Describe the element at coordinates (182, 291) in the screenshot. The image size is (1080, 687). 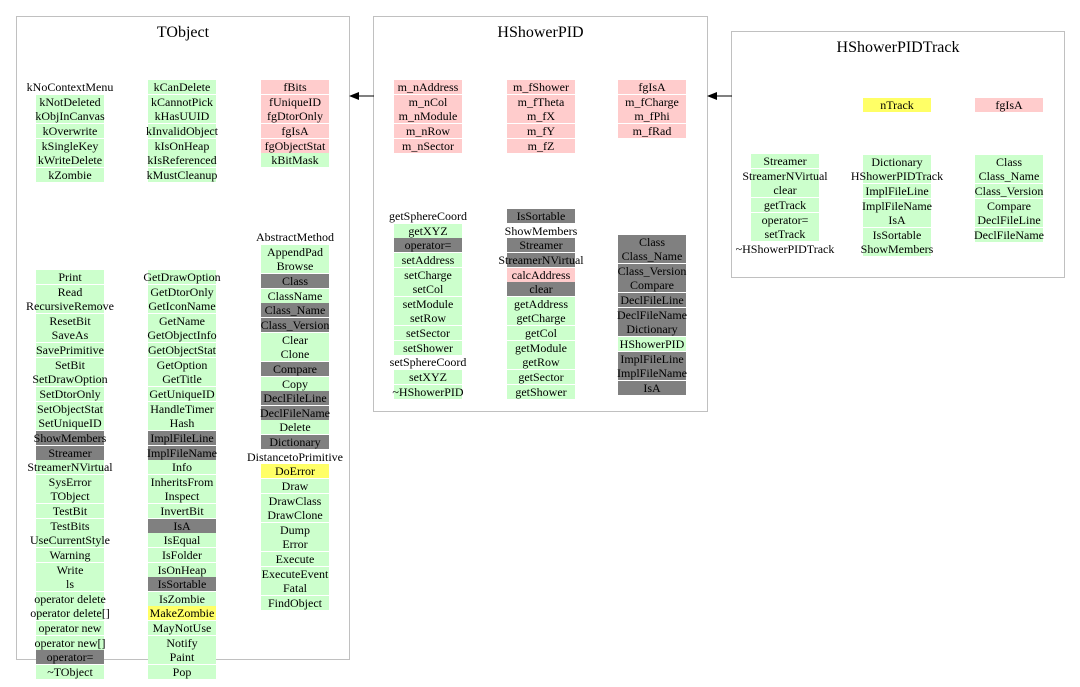
I see `member-label: GetDtorOnly` at that location.